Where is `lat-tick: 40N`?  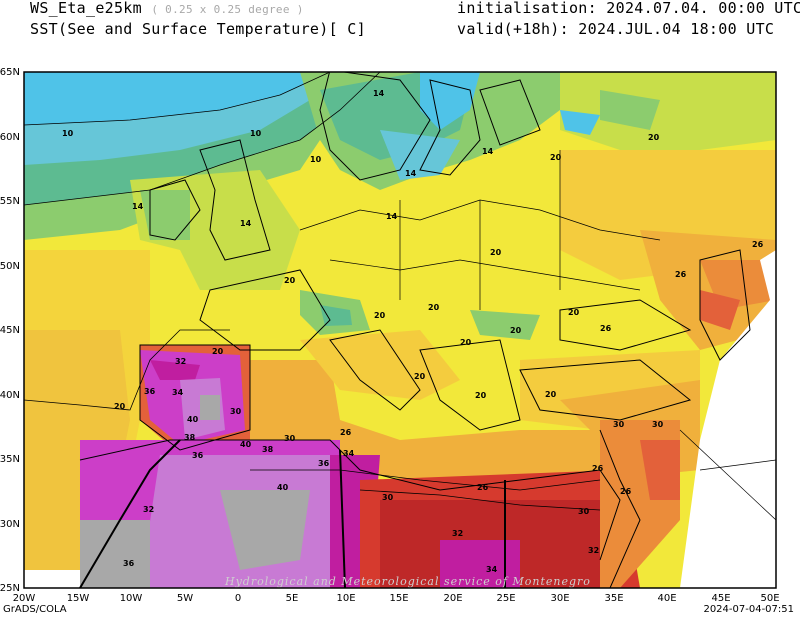 lat-tick: 40N is located at coordinates (10, 395).